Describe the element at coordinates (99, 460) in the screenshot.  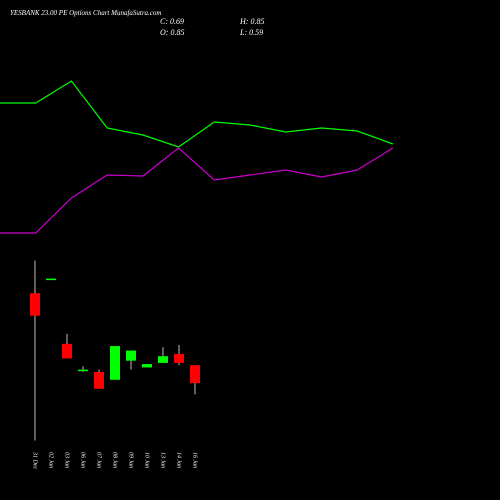
I see `x-tick-label: 07 Jan` at that location.